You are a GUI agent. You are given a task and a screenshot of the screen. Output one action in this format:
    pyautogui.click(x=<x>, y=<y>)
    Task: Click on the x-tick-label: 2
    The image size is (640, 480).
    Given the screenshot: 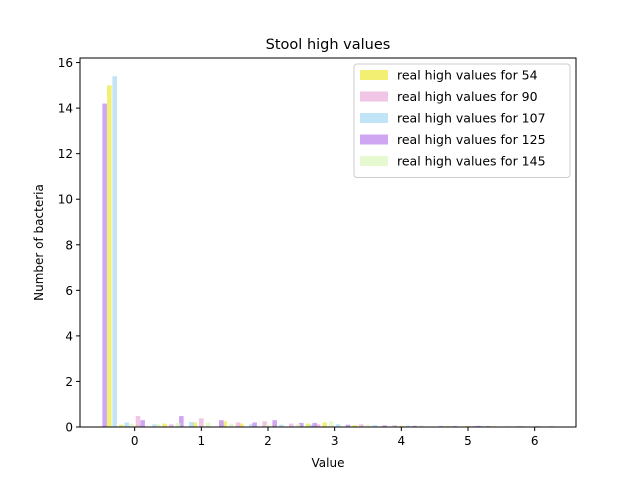 What is the action you would take?
    pyautogui.click(x=268, y=441)
    